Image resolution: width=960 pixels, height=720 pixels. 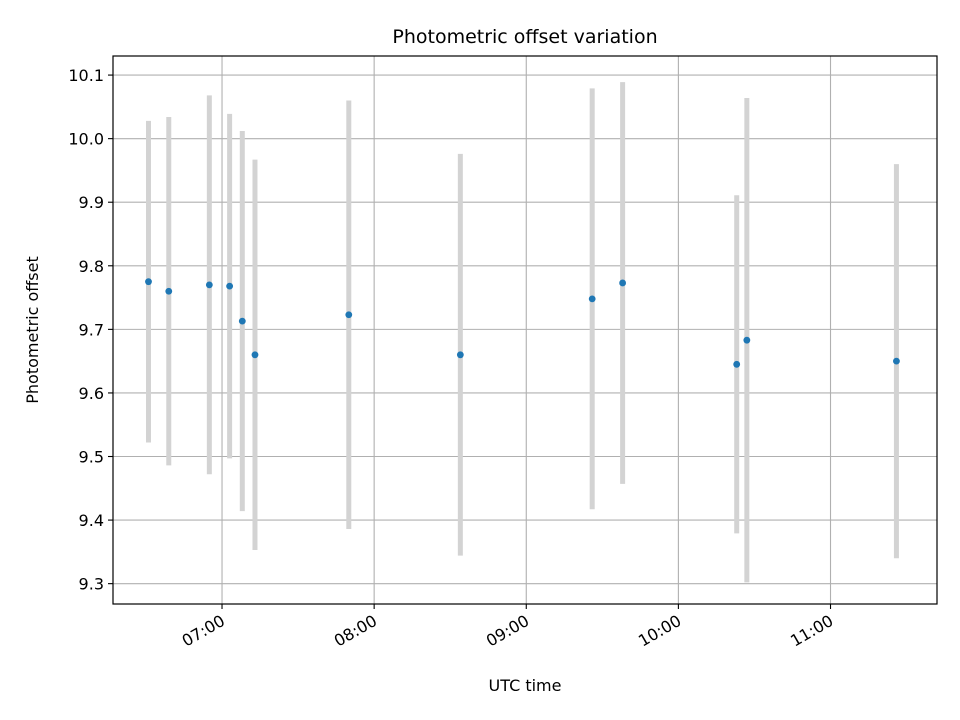 What do you see at coordinates (524, 37) in the screenshot?
I see `chart-title: Photometric offset variation` at bounding box center [524, 37].